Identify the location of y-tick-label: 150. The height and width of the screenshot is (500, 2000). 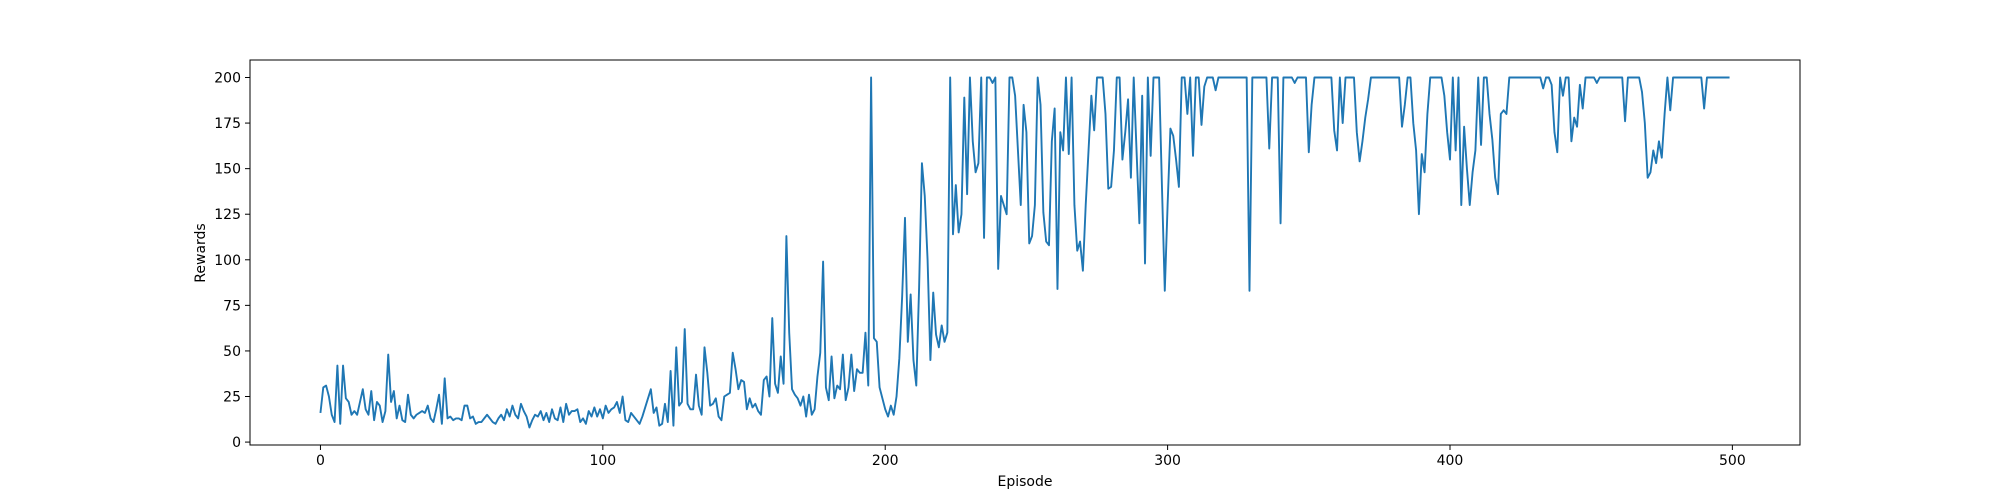
(227, 170).